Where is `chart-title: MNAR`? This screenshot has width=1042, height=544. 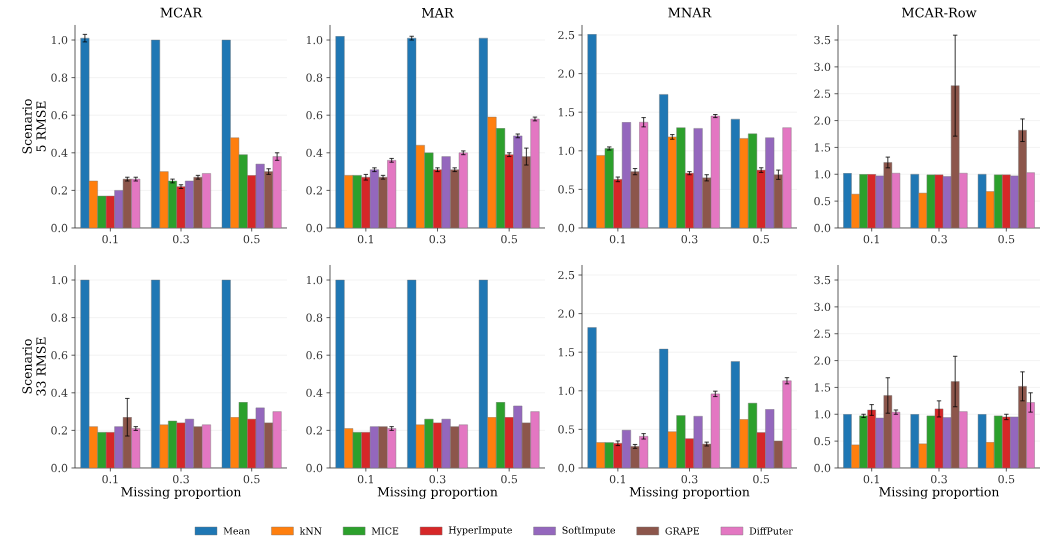 chart-title: MNAR is located at coordinates (690, 12).